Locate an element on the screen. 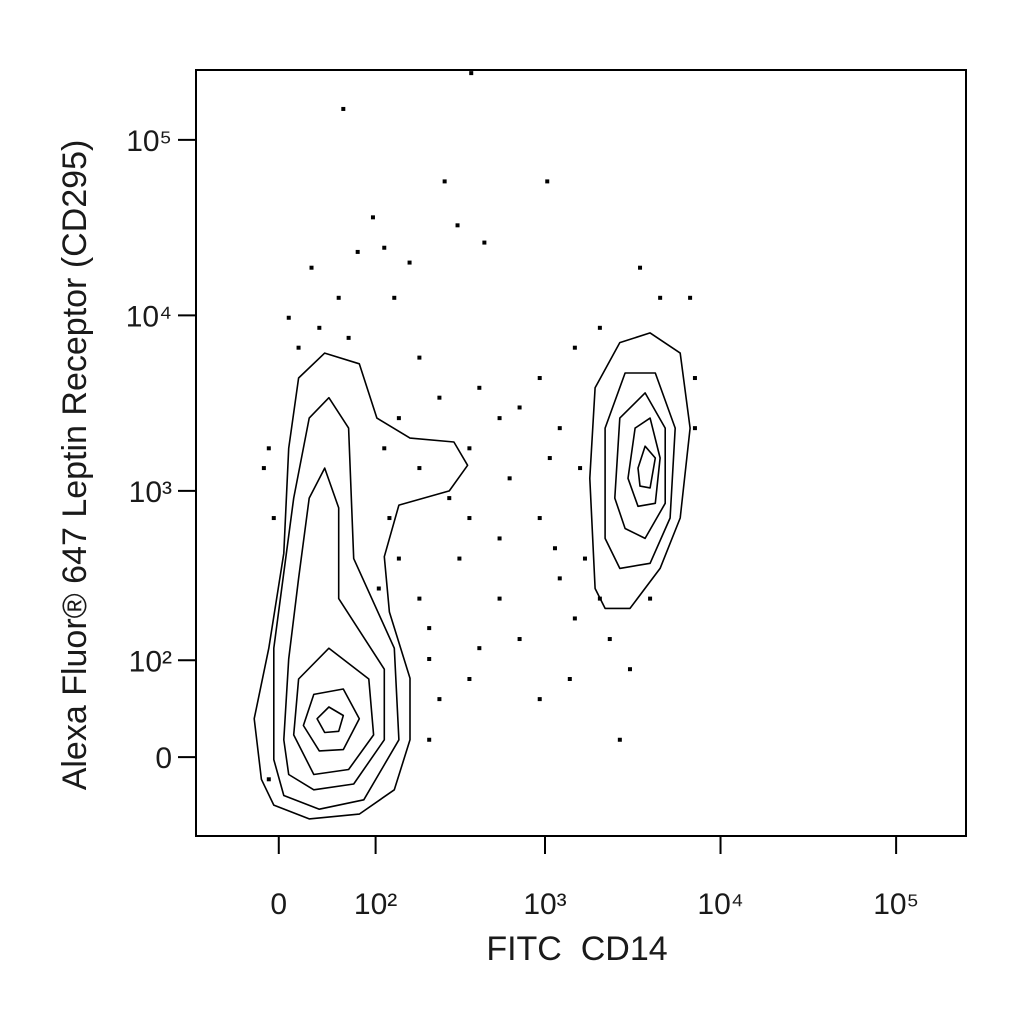  y-tick-label: 0 is located at coordinates (163, 758).